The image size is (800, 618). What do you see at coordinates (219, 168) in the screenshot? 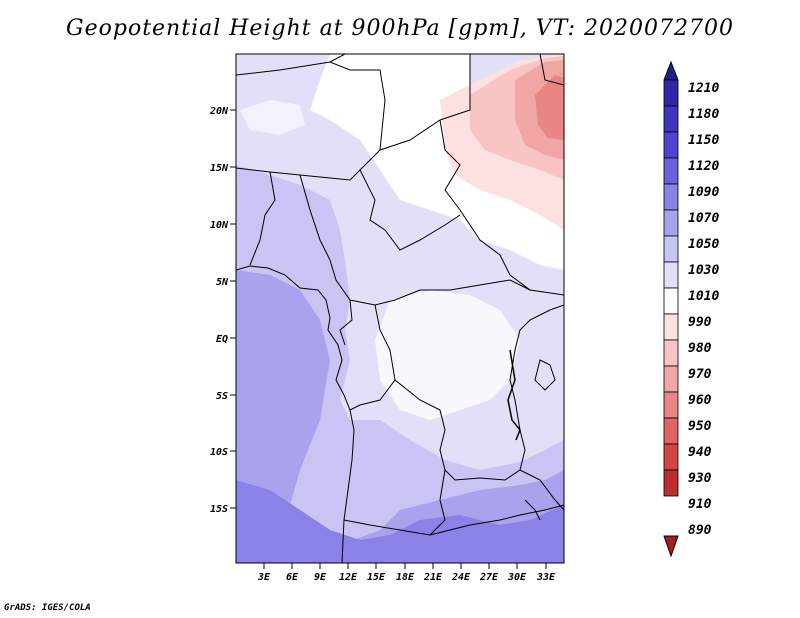
I see `lat-label: 15N` at bounding box center [219, 168].